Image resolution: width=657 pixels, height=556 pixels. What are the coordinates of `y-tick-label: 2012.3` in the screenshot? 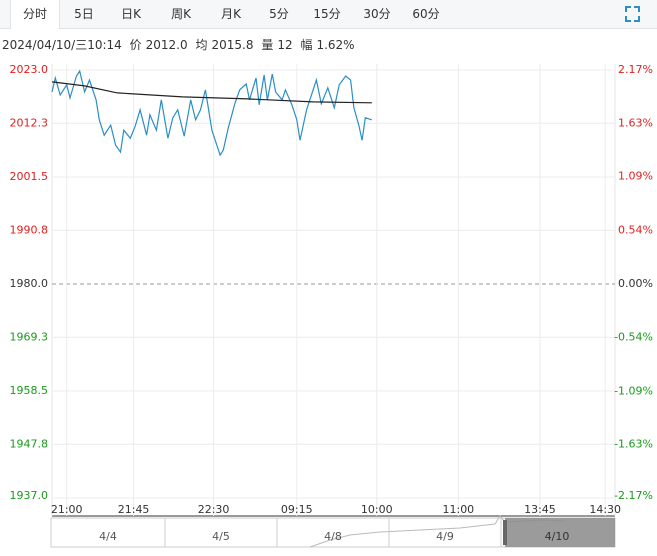 It's located at (29, 122).